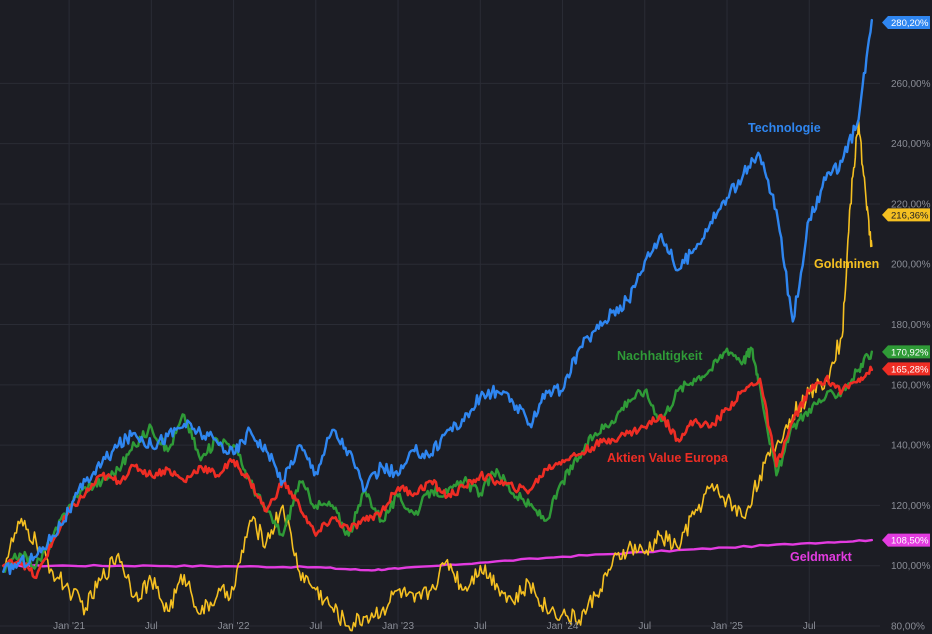 This screenshot has width=932, height=634. What do you see at coordinates (563, 626) in the screenshot?
I see `x-tick-label: Jan '24` at bounding box center [563, 626].